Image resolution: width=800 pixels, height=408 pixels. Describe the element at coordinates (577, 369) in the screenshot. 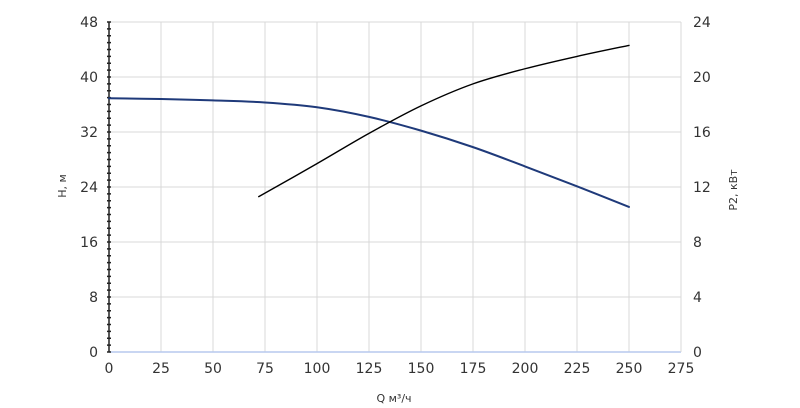

I see `x-tick-label: 225` at that location.